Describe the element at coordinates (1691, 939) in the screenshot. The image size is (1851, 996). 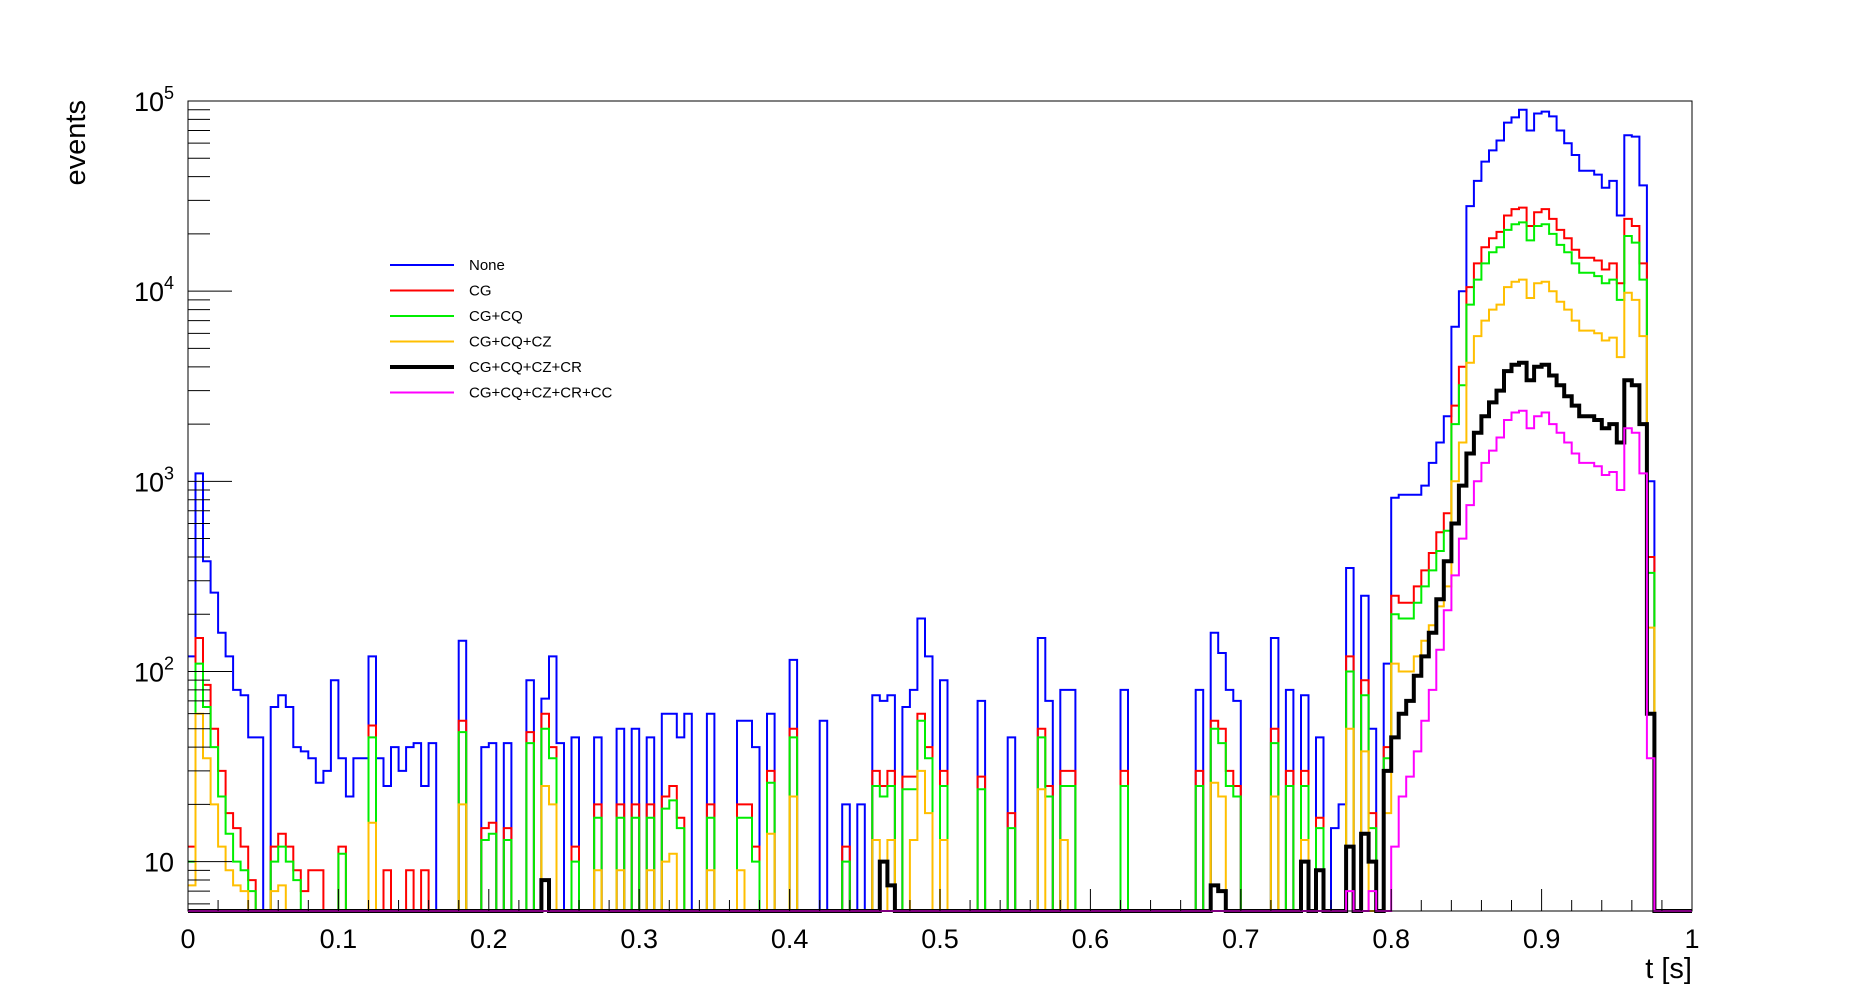
I see `x-tick-label: 1` at that location.